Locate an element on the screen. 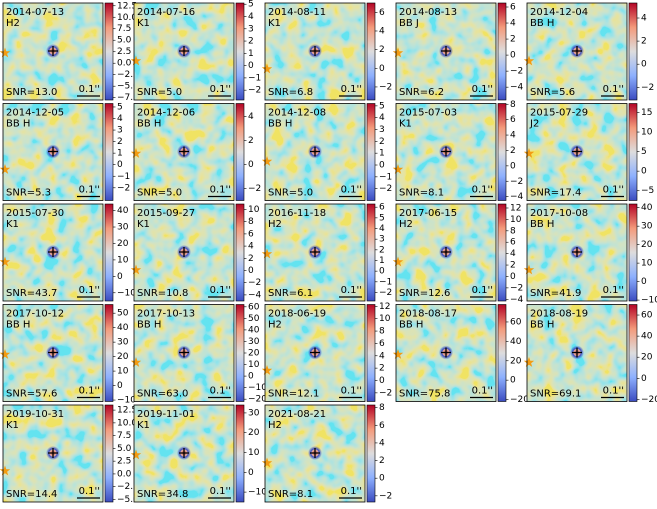  date-label: 2014-12-05 is located at coordinates (35, 113).